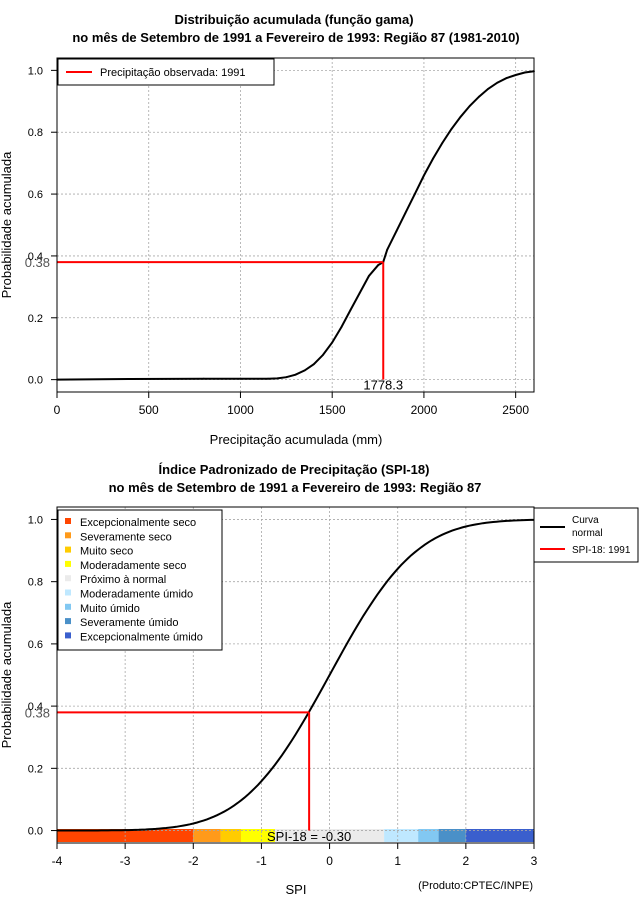  Describe the element at coordinates (383, 385) in the screenshot. I see `observed-x-value-label: 1778.3` at that location.